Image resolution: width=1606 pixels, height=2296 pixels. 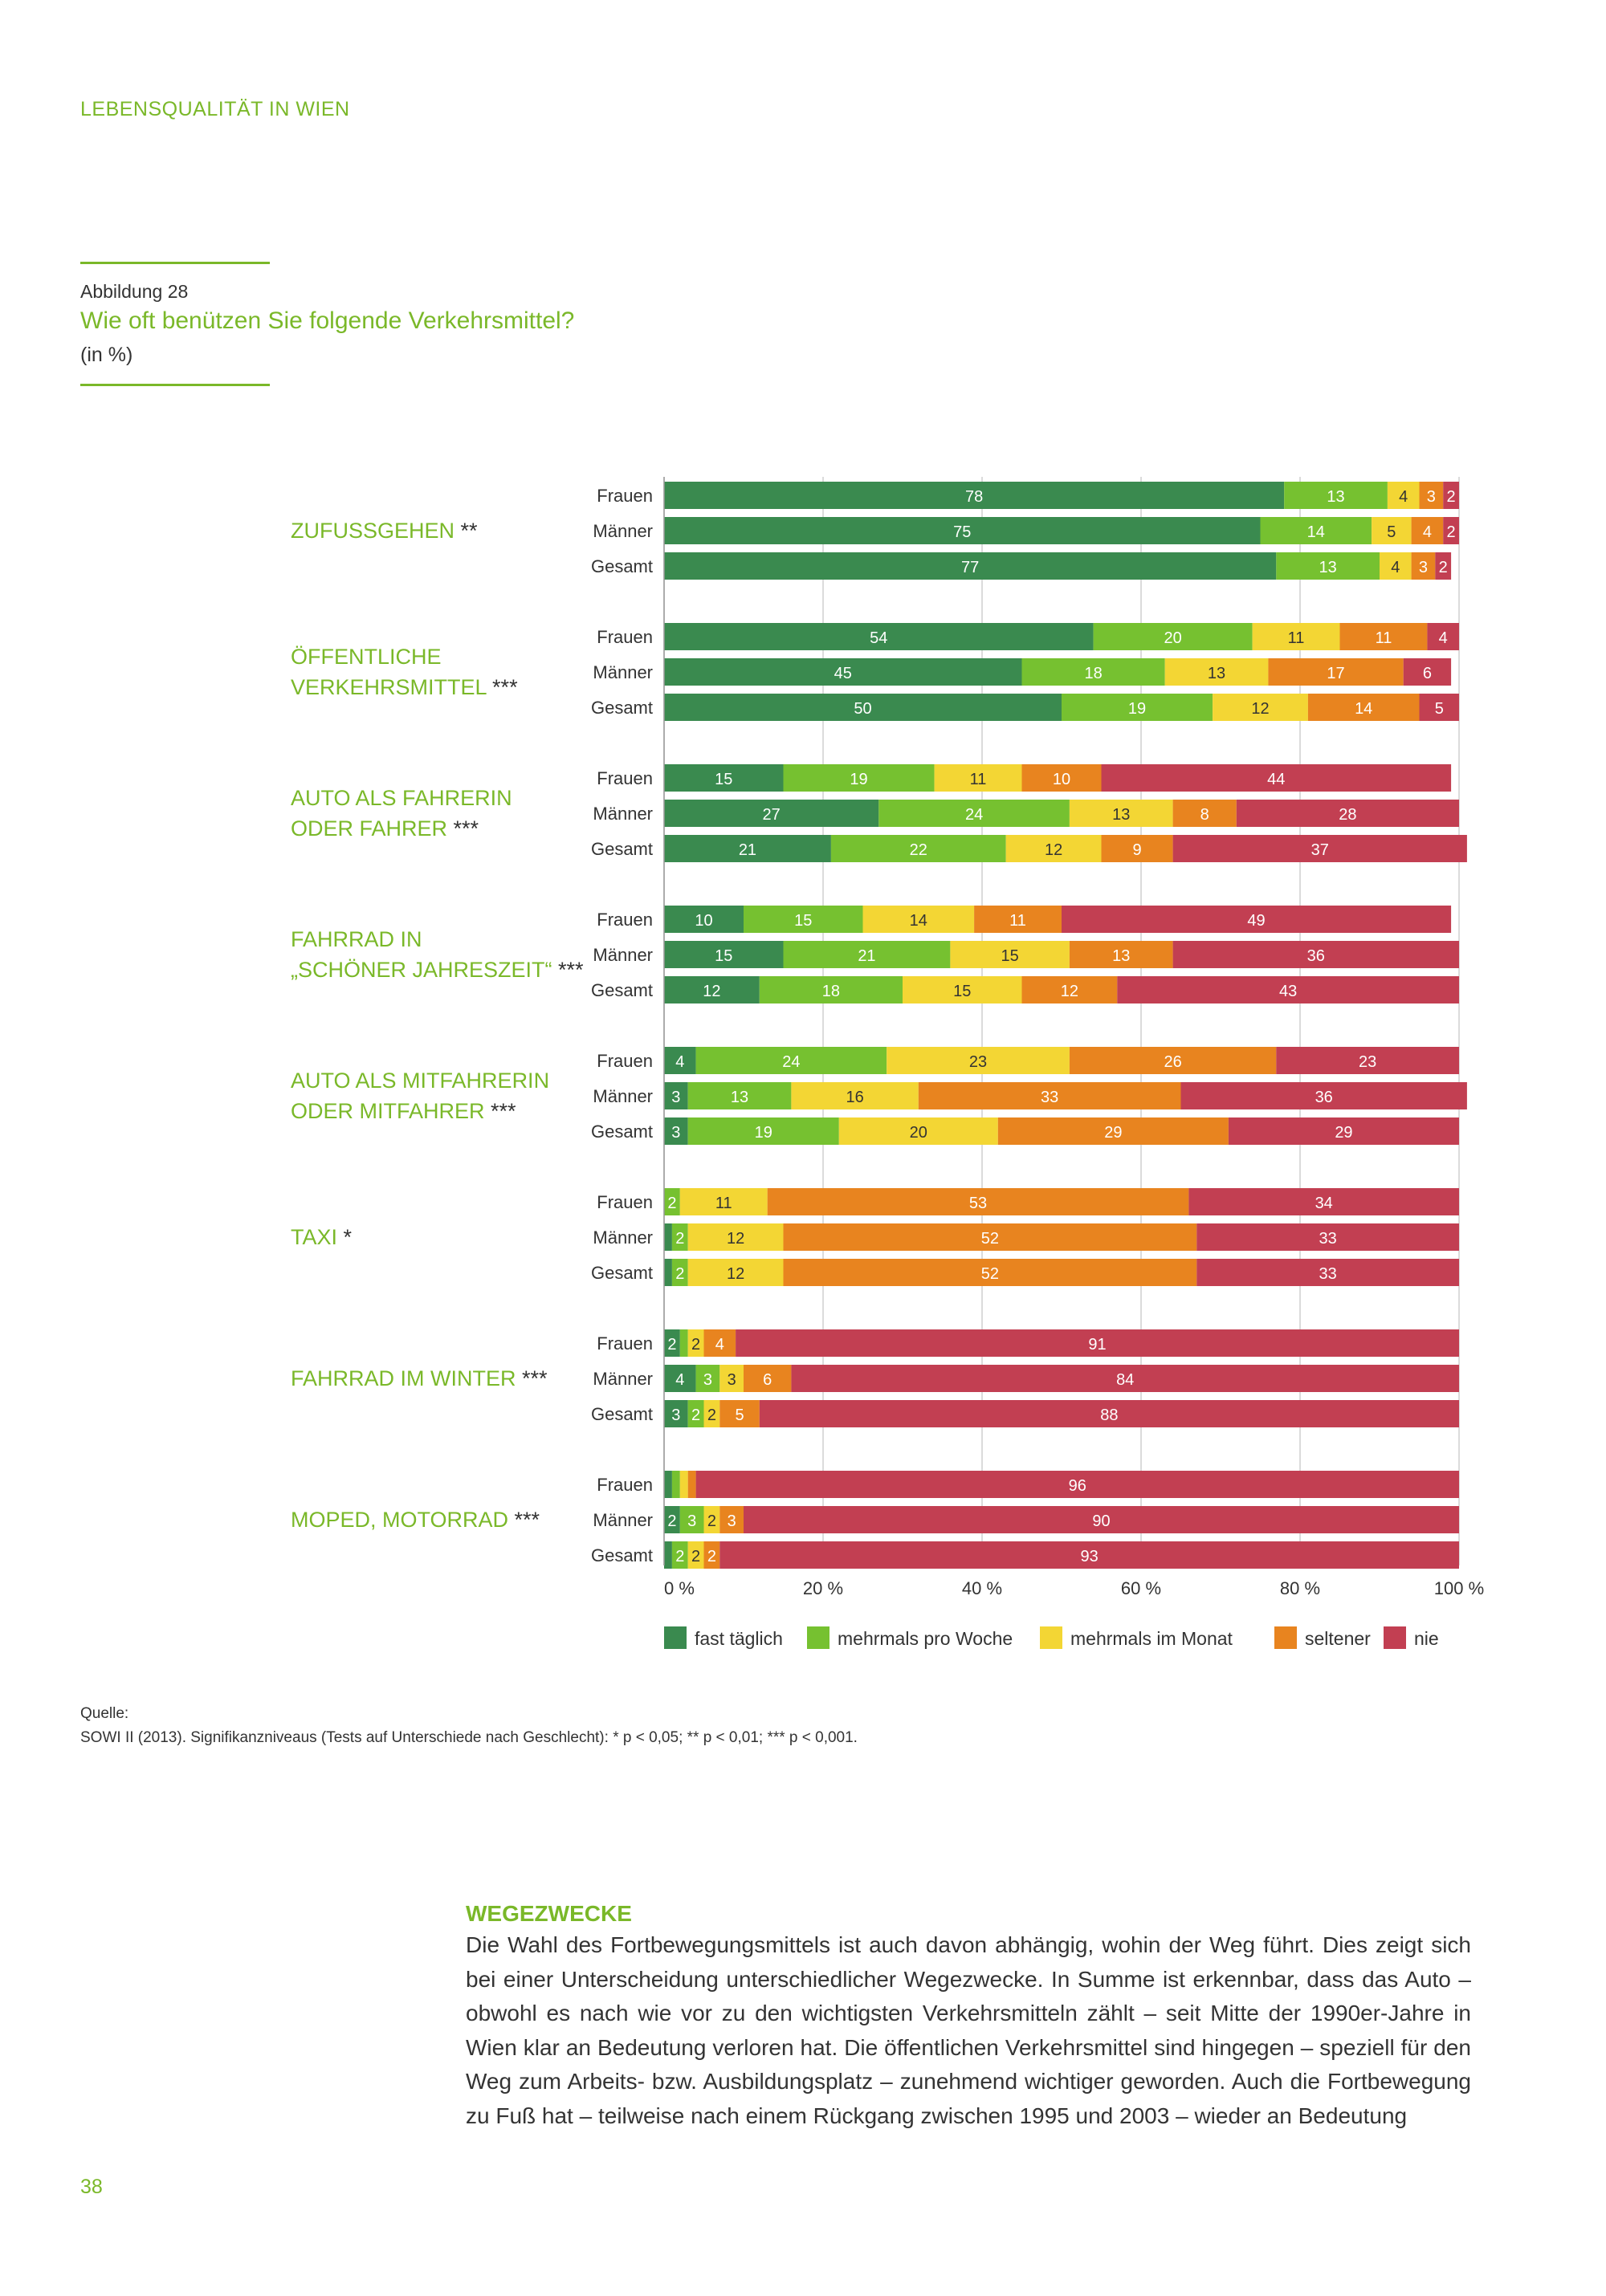 I want to click on category-label: TAXI *, so click(x=322, y=1237).